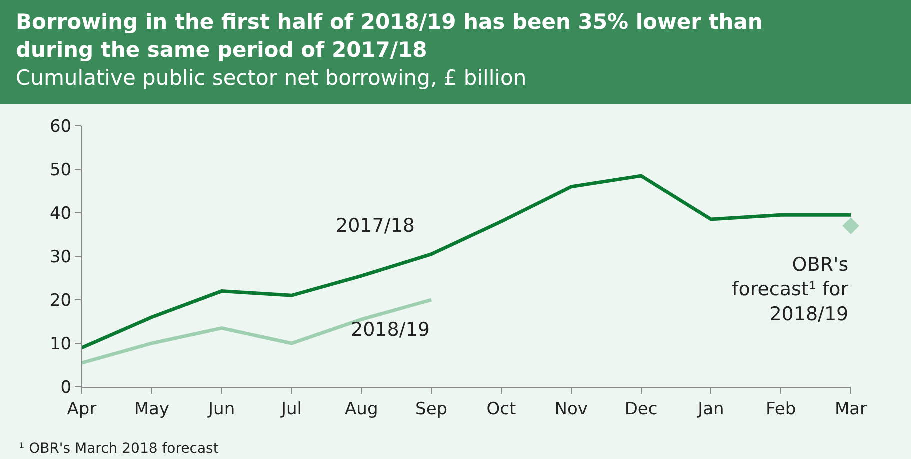 This screenshot has width=911, height=459. I want to click on y-tick-label: 50, so click(61, 170).